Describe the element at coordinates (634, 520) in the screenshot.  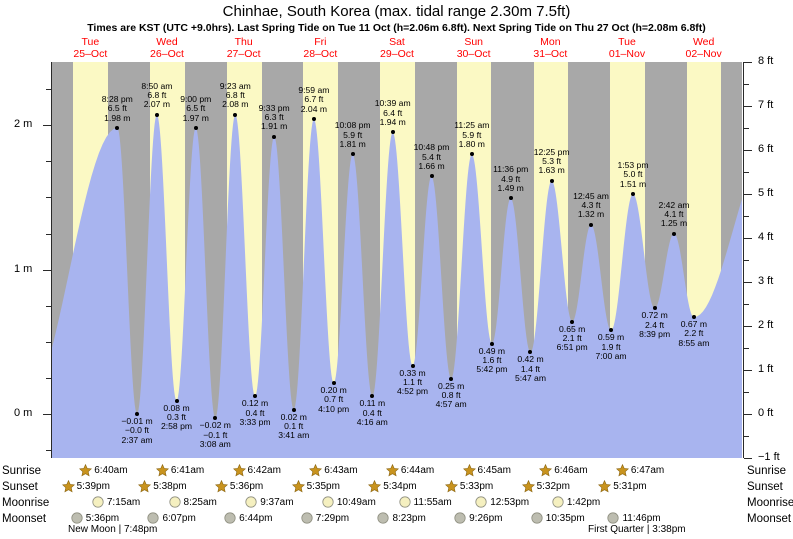
I see `moonset-event-7: 11:46pm` at that location.